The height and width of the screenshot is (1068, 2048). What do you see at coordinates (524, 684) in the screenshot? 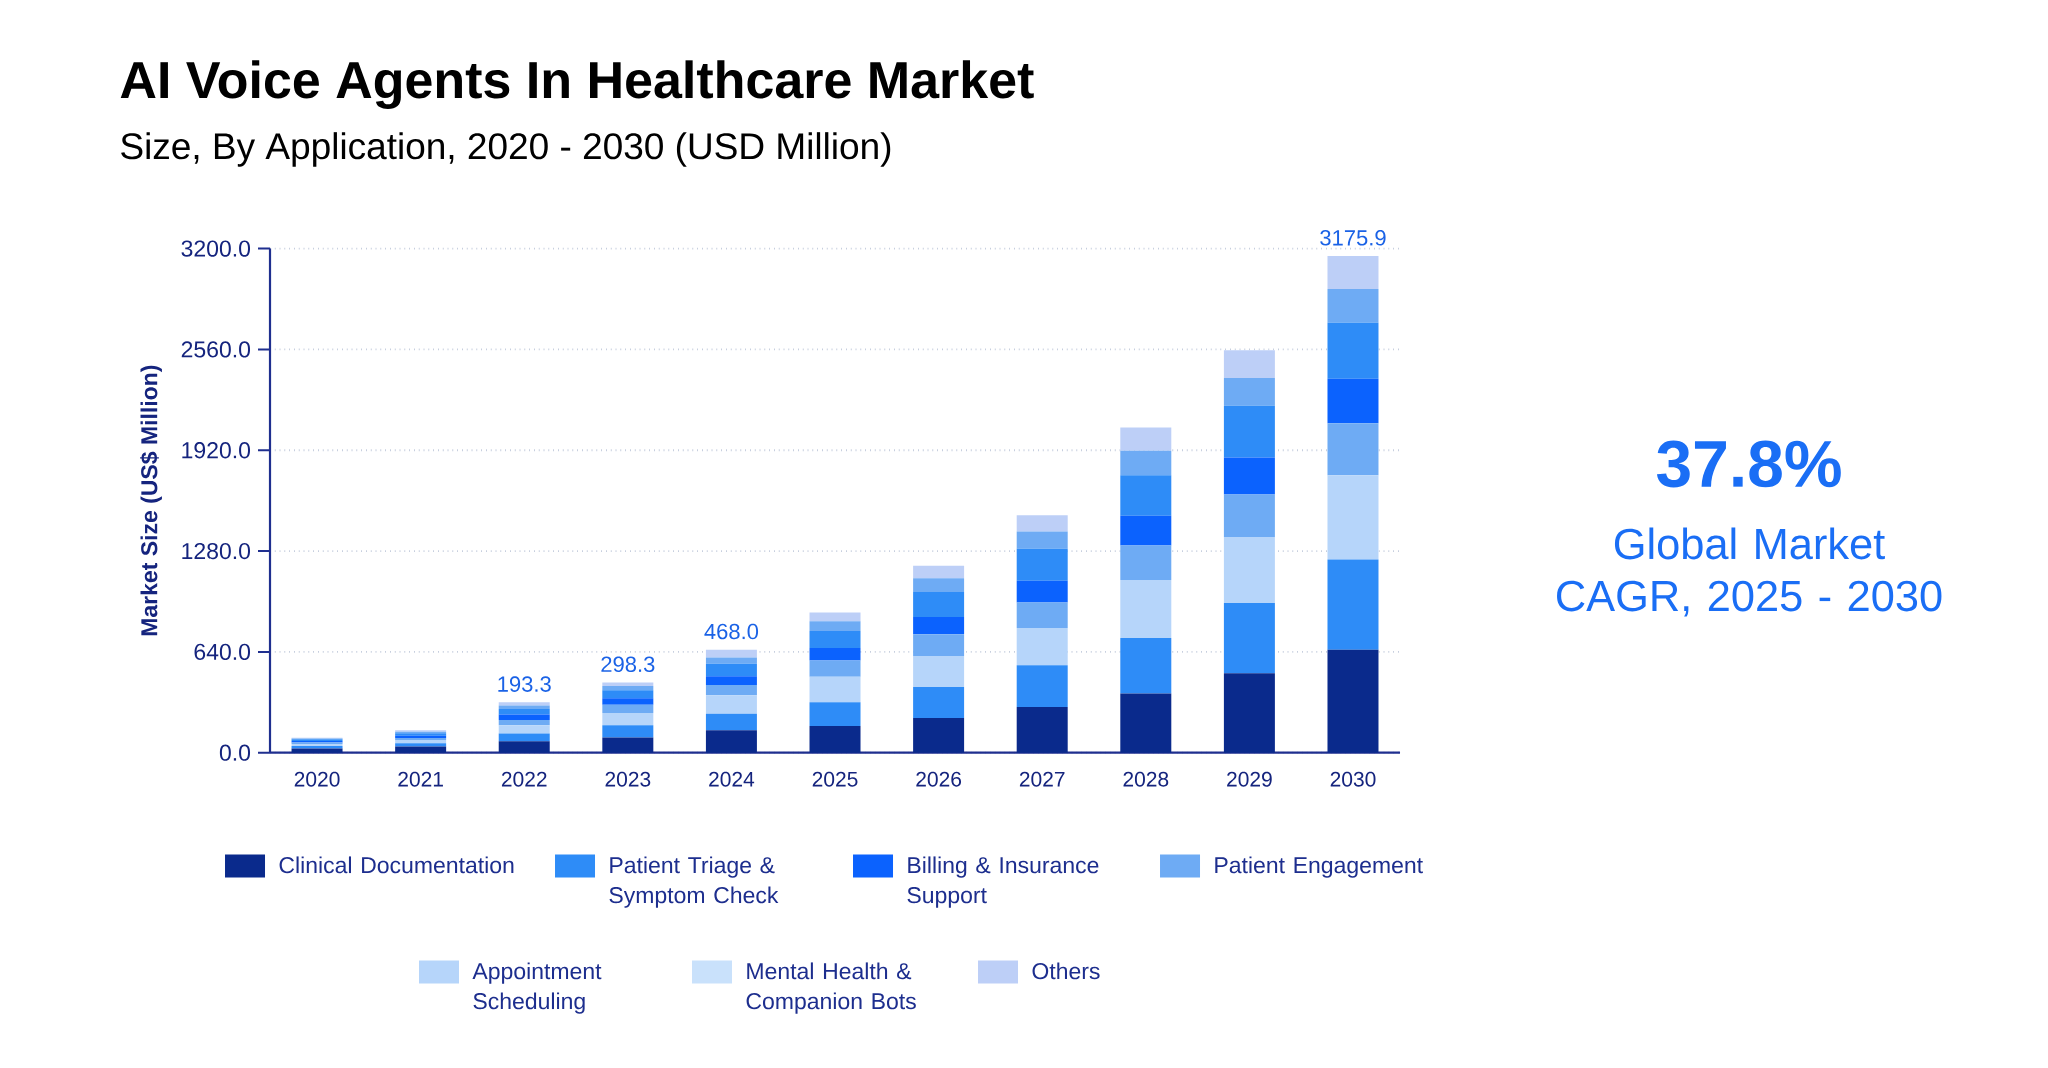
I see `annotation: 193.3` at bounding box center [524, 684].